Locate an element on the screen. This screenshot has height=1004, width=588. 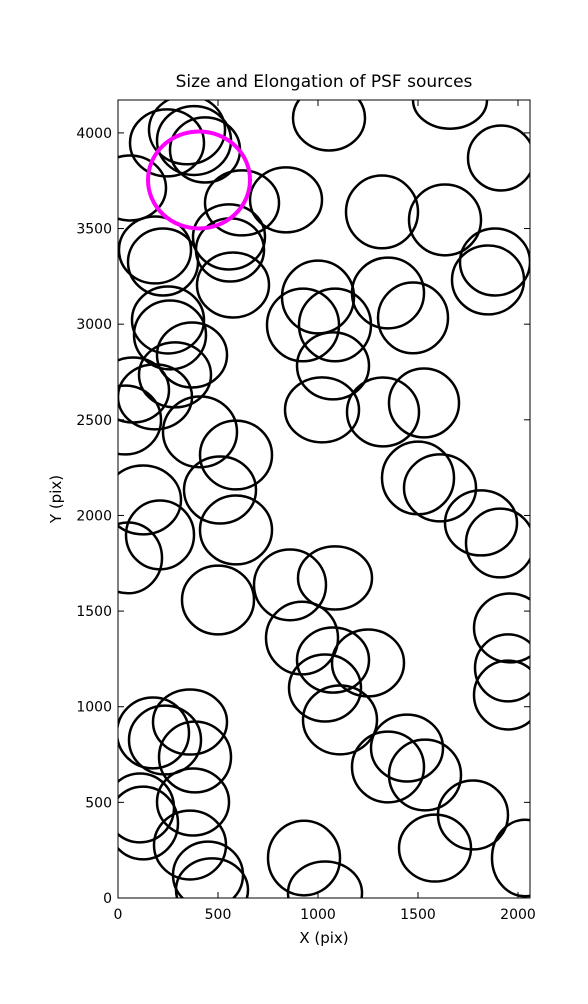
y-tick-label: 2000 is located at coordinates (94, 516).